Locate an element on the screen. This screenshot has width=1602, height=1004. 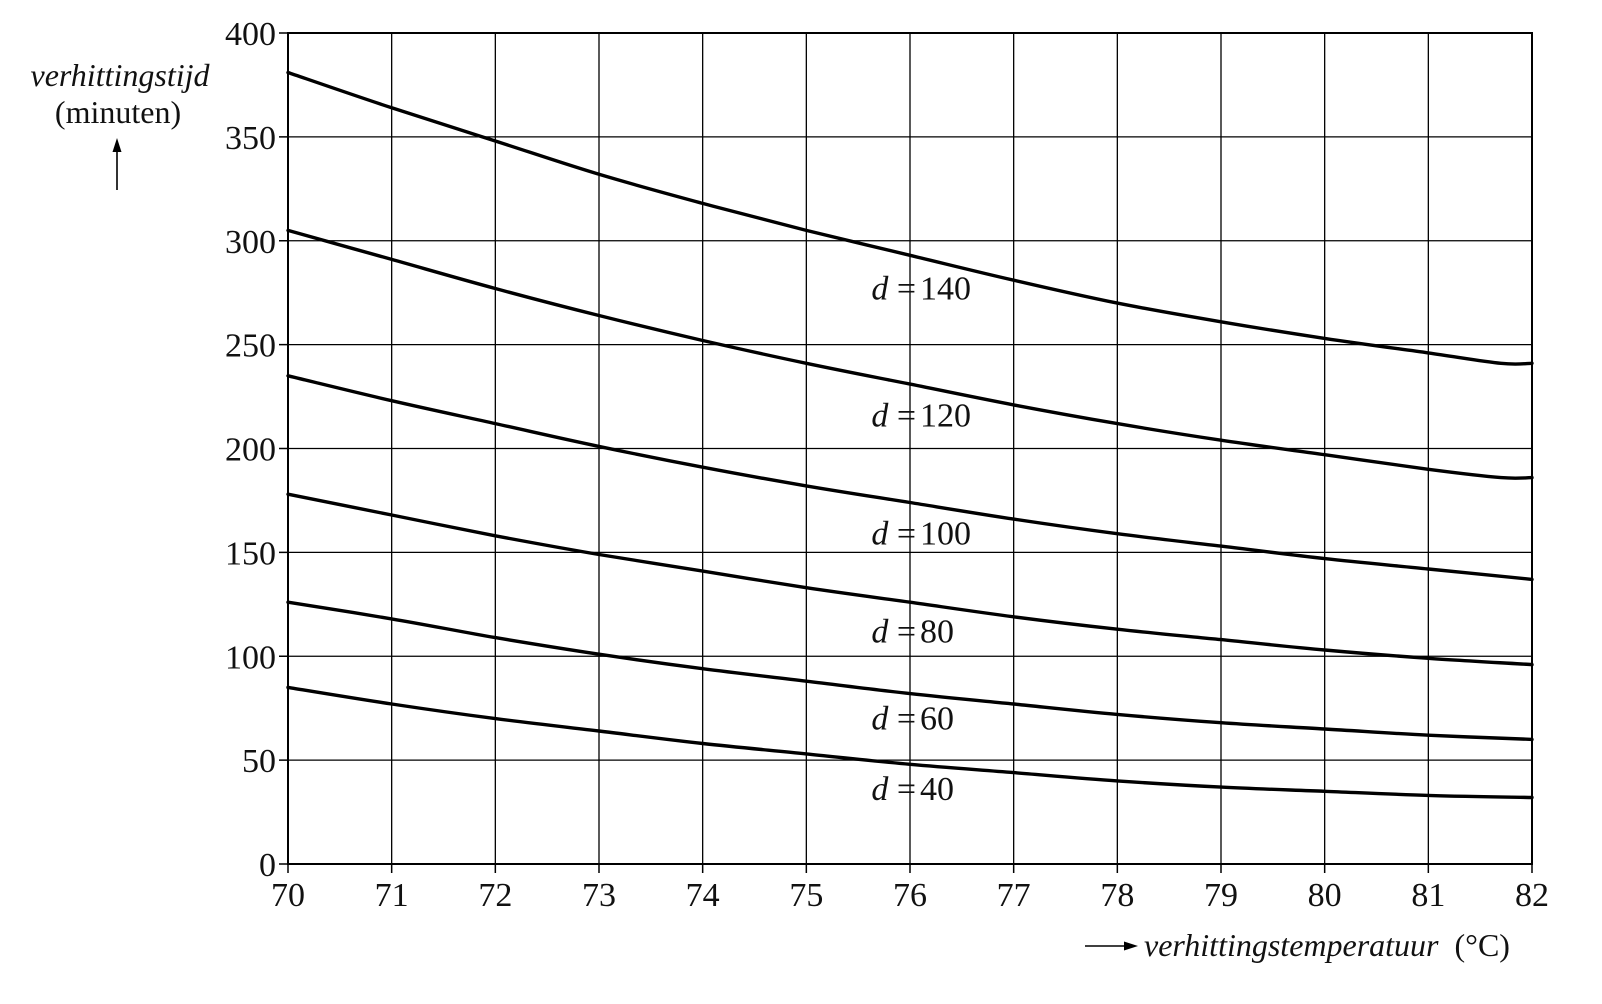
x-tick-label: 80 is located at coordinates (1325, 895).